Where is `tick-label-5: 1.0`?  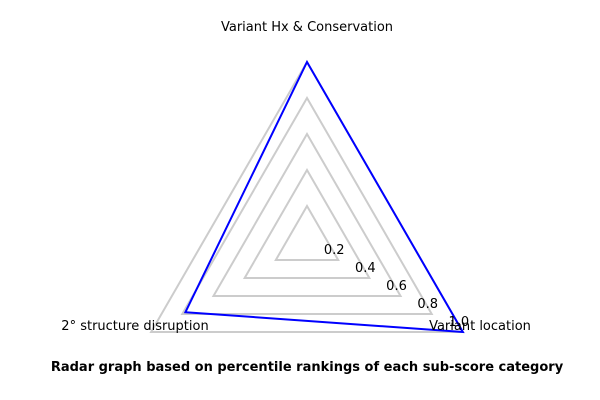
tick-label-5: 1.0 is located at coordinates (459, 322).